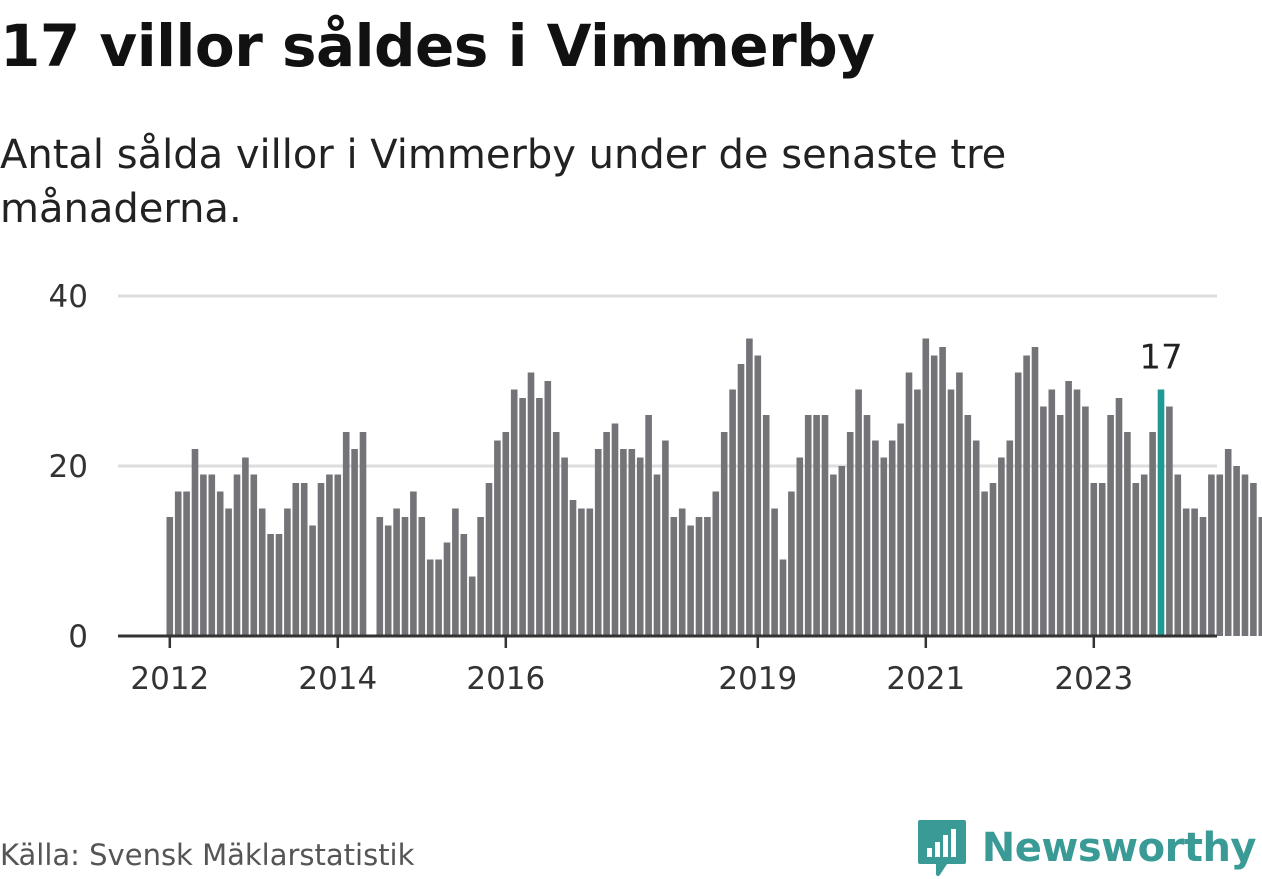 The image size is (1262, 879). I want to click on brand-name: Newsworthy, so click(1119, 848).